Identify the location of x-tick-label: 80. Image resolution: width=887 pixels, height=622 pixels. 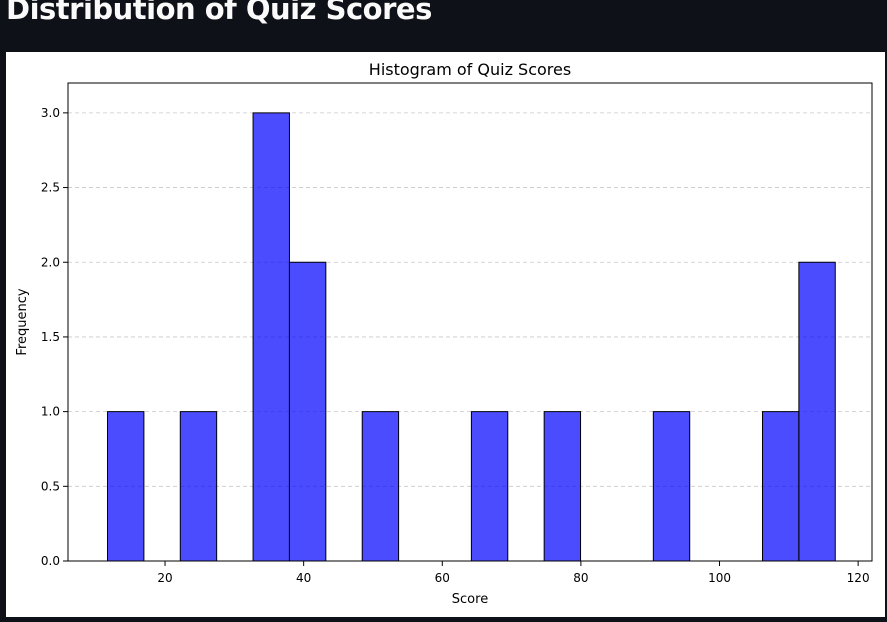
(580, 578).